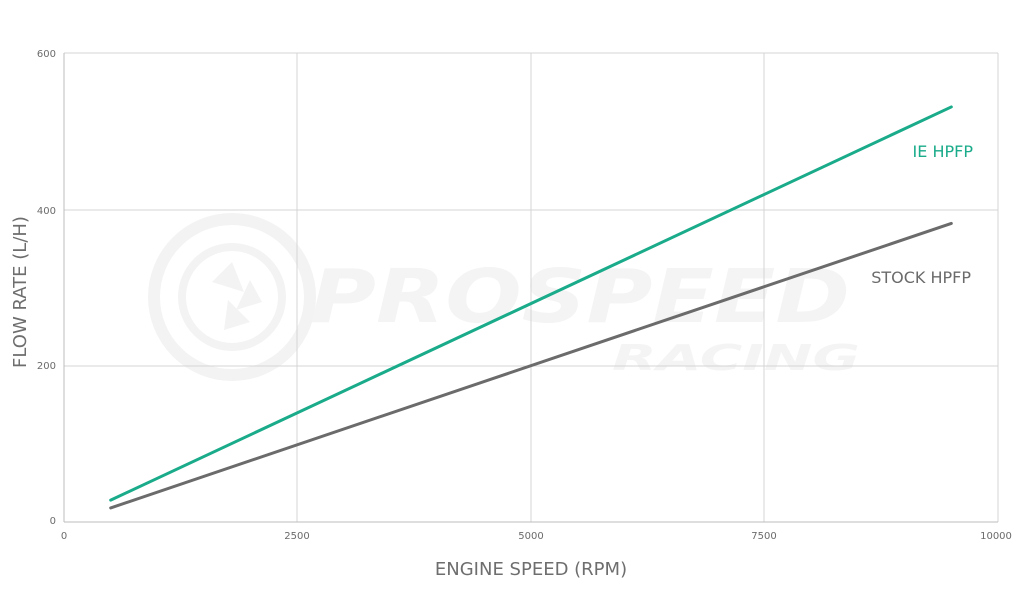 The height and width of the screenshot is (600, 1024). Describe the element at coordinates (736, 358) in the screenshot. I see `watermark-subtext: RACING` at that location.